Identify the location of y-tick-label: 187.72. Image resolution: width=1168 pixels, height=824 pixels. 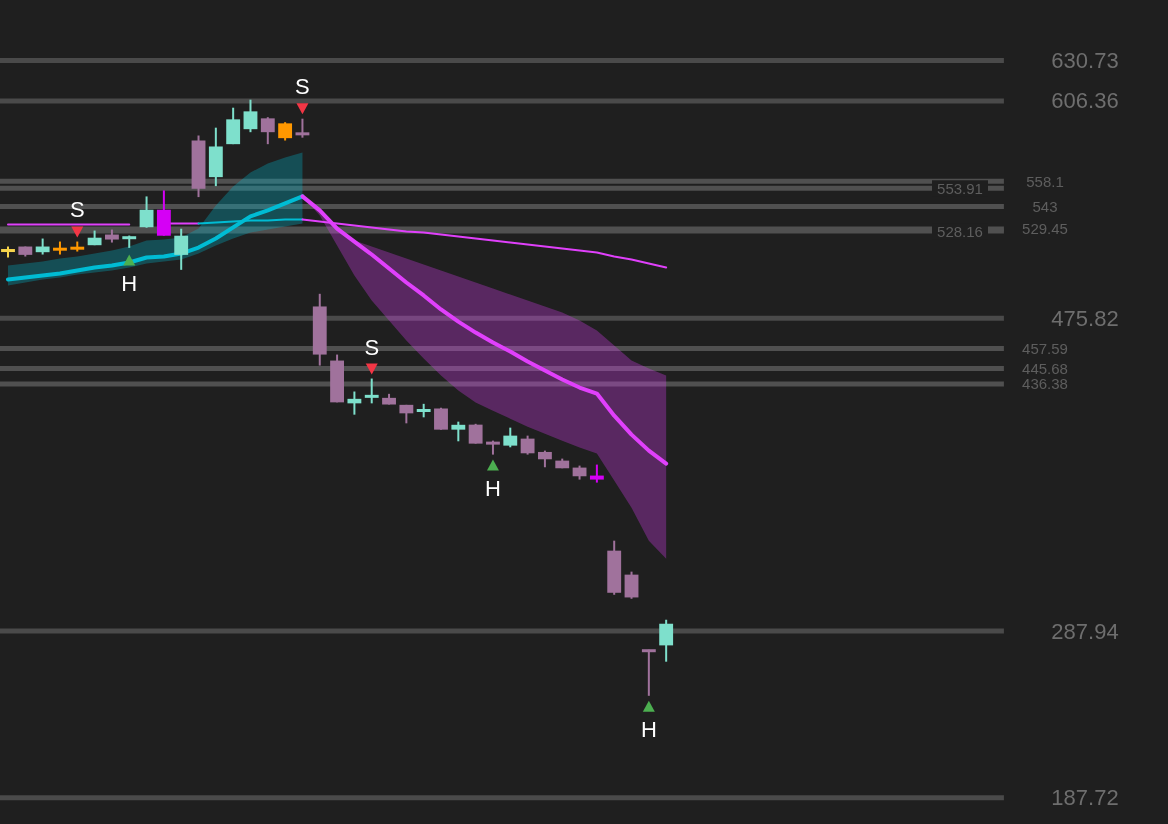
(1085, 798).